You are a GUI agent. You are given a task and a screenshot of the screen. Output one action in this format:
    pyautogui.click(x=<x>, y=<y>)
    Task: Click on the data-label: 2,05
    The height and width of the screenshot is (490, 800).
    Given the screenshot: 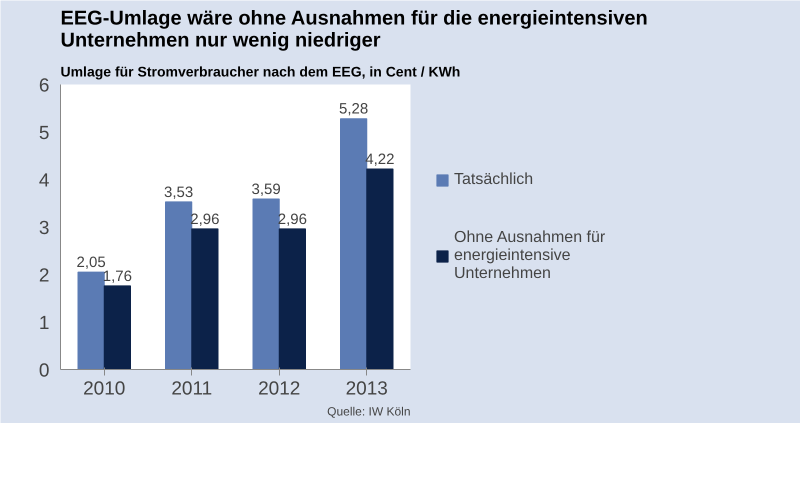 What is the action you would take?
    pyautogui.click(x=91, y=263)
    